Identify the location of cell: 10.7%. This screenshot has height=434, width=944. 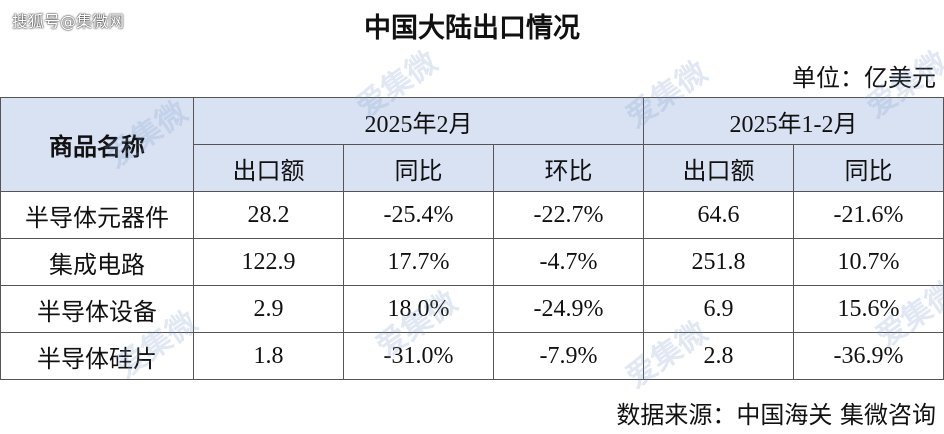
(868, 262).